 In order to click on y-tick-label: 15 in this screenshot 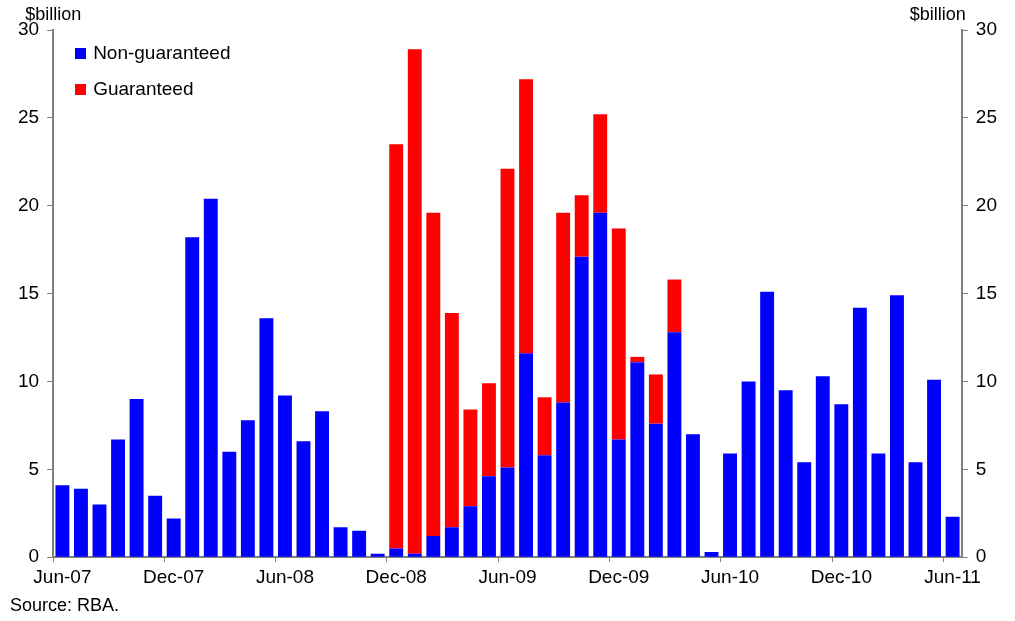, I will do `click(28, 292)`.